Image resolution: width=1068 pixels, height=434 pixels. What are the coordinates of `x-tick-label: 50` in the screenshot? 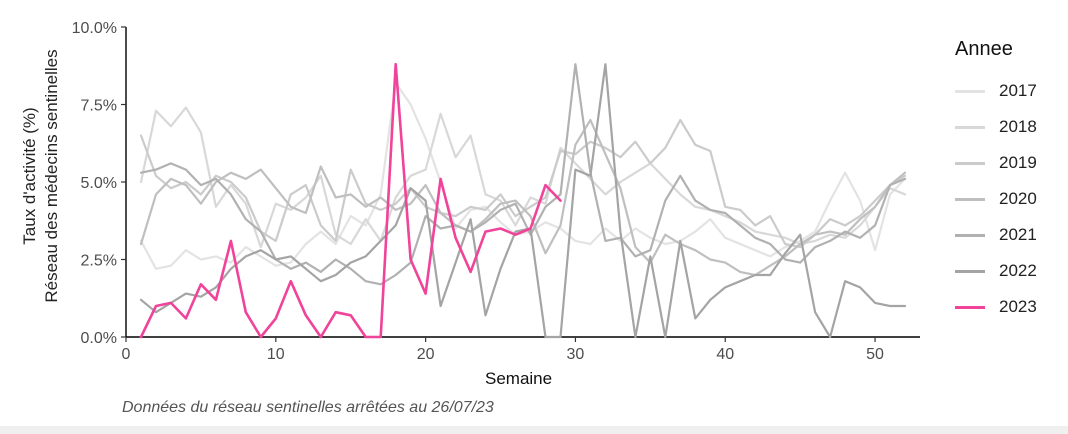 It's located at (875, 354).